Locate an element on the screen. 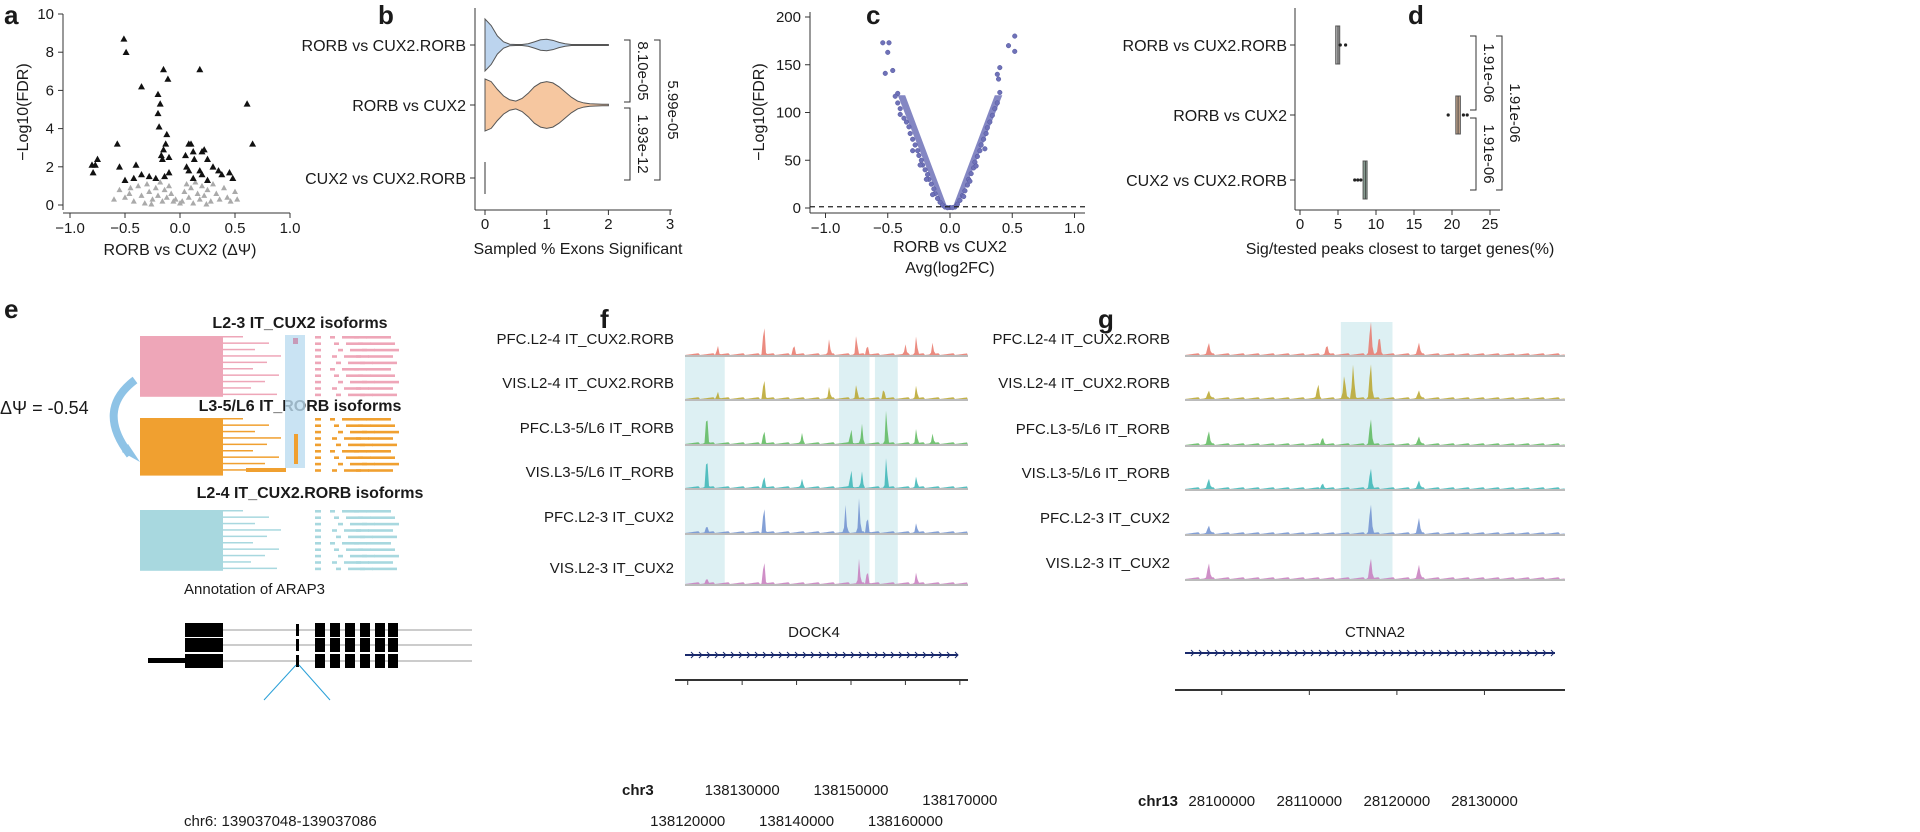 Image resolution: width=1920 pixels, height=832 pixels. track-label: VIS.L3-5/L6 IT_RORB is located at coordinates (1096, 473).